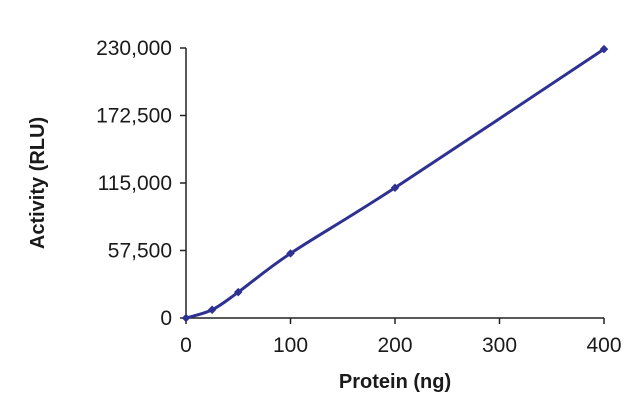 The width and height of the screenshot is (640, 405). What do you see at coordinates (395, 382) in the screenshot?
I see `x-axis-title: Protein (ng)` at bounding box center [395, 382].